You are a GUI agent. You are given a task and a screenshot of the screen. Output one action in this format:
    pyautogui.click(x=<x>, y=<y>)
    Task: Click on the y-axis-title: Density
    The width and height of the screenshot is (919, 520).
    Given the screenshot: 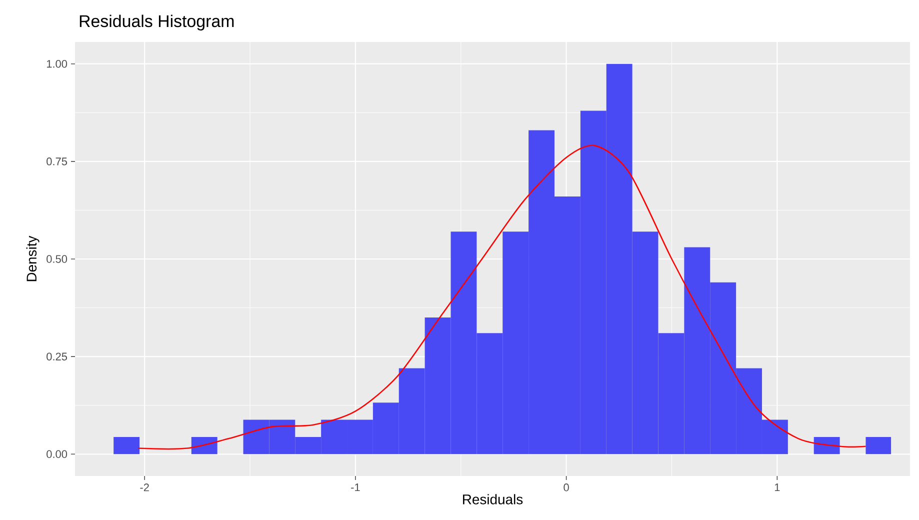 What is the action you would take?
    pyautogui.click(x=33, y=259)
    